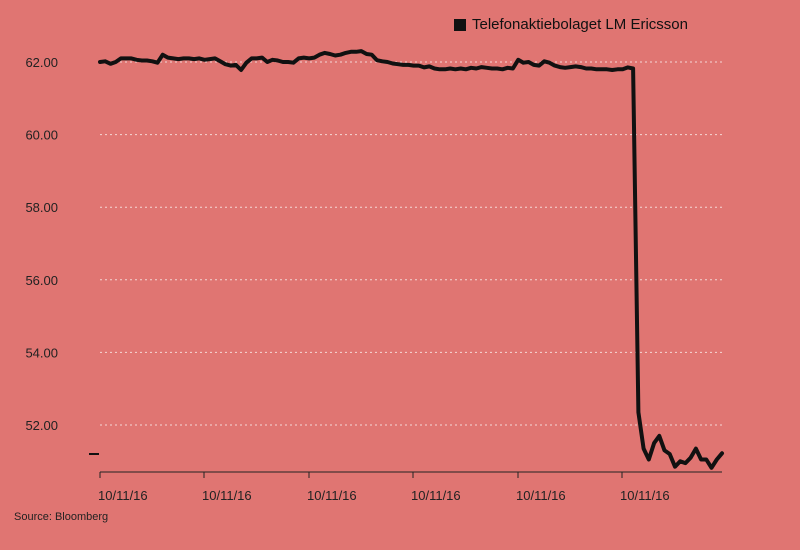 This screenshot has width=800, height=550. I want to click on legend: Telefonaktiebolaget LM Ericsson, so click(571, 24).